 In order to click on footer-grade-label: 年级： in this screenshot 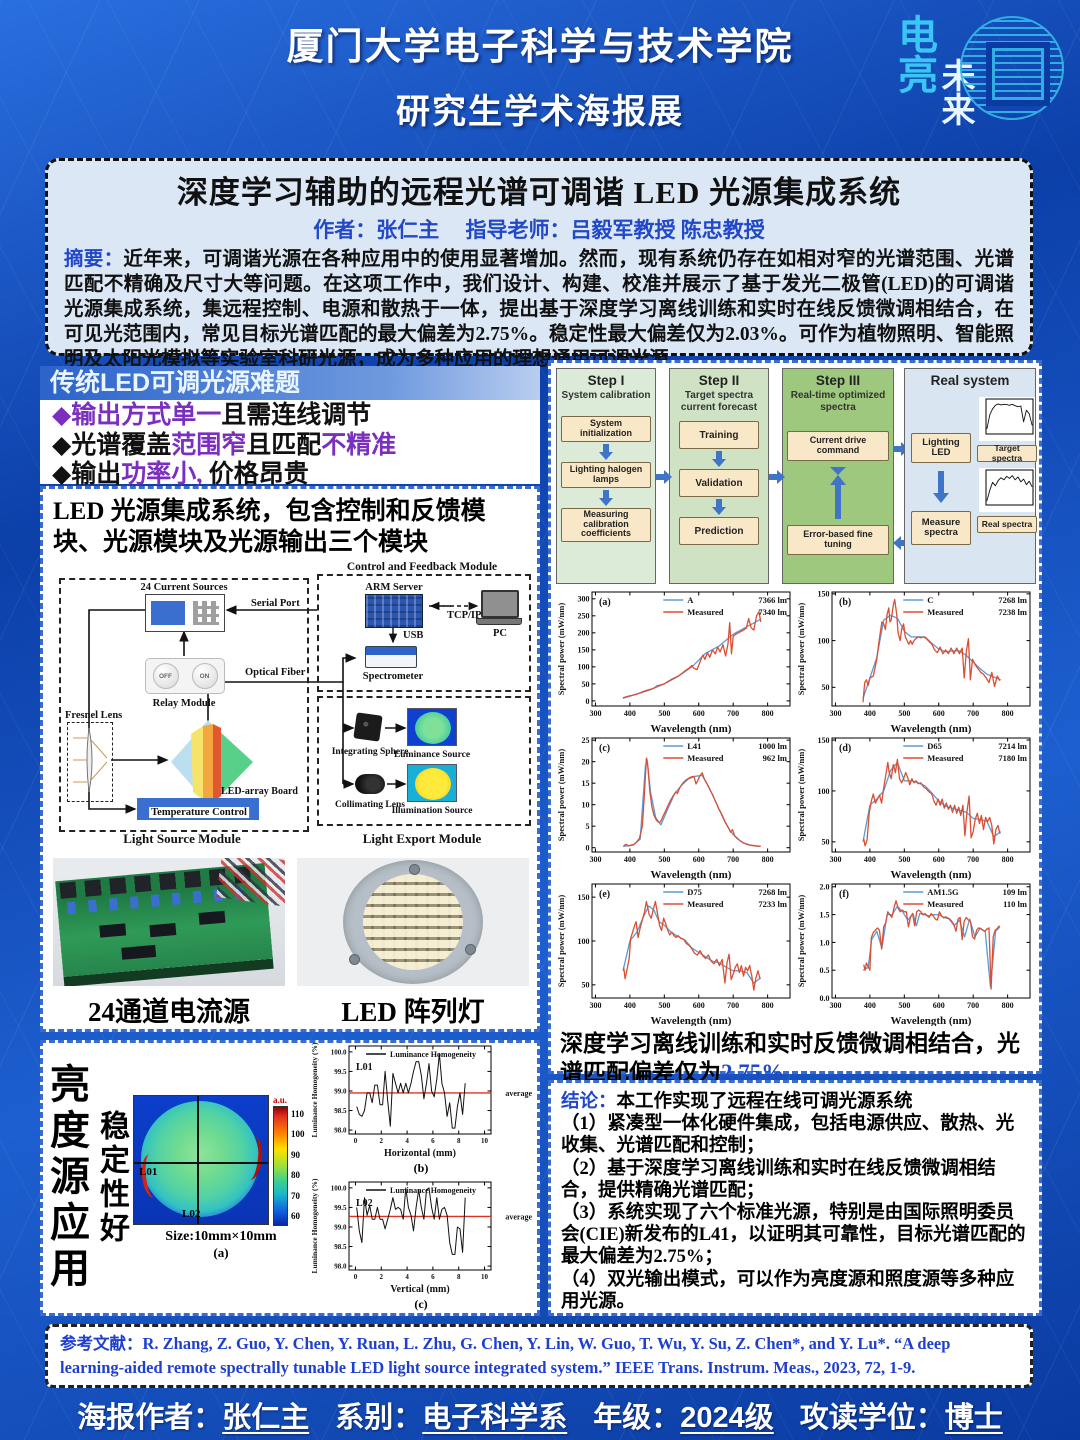, I will do `click(637, 1418)`.